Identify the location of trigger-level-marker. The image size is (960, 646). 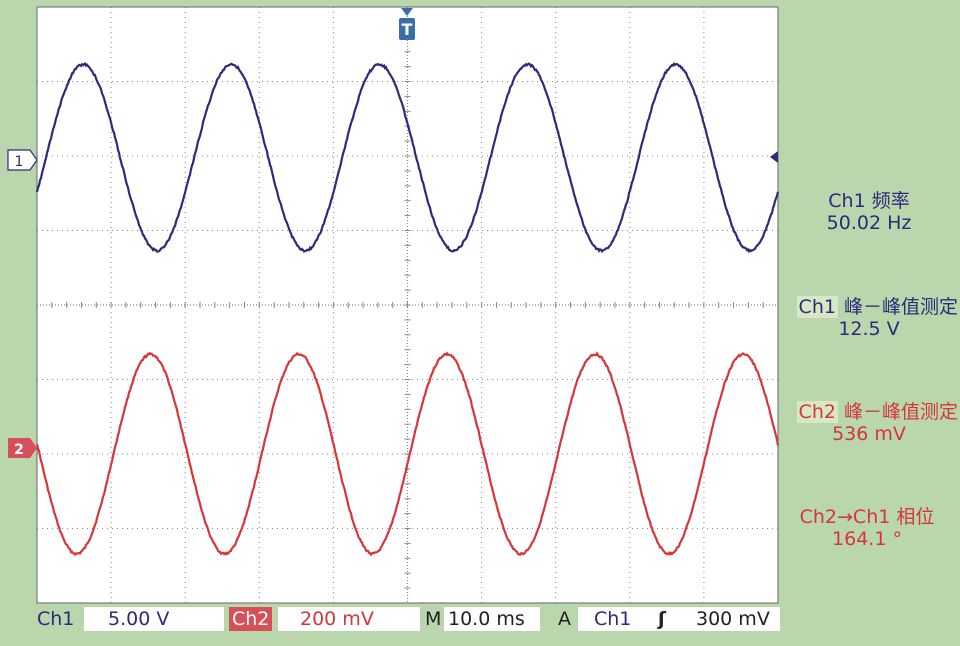
(774, 157).